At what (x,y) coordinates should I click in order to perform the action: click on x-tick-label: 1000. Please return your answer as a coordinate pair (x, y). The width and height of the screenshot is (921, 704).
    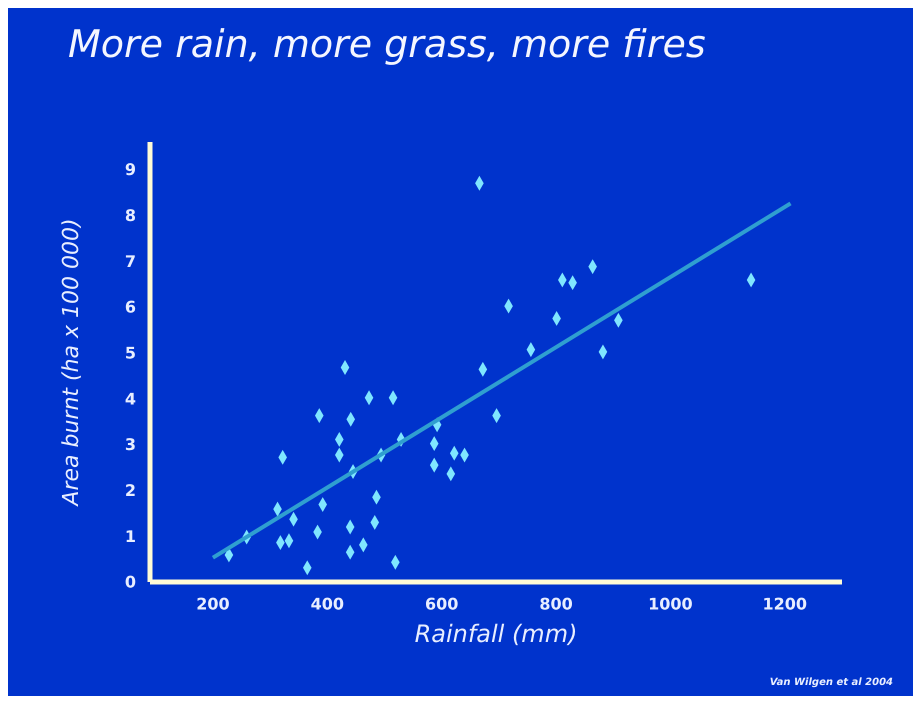
    Looking at the image, I should click on (670, 604).